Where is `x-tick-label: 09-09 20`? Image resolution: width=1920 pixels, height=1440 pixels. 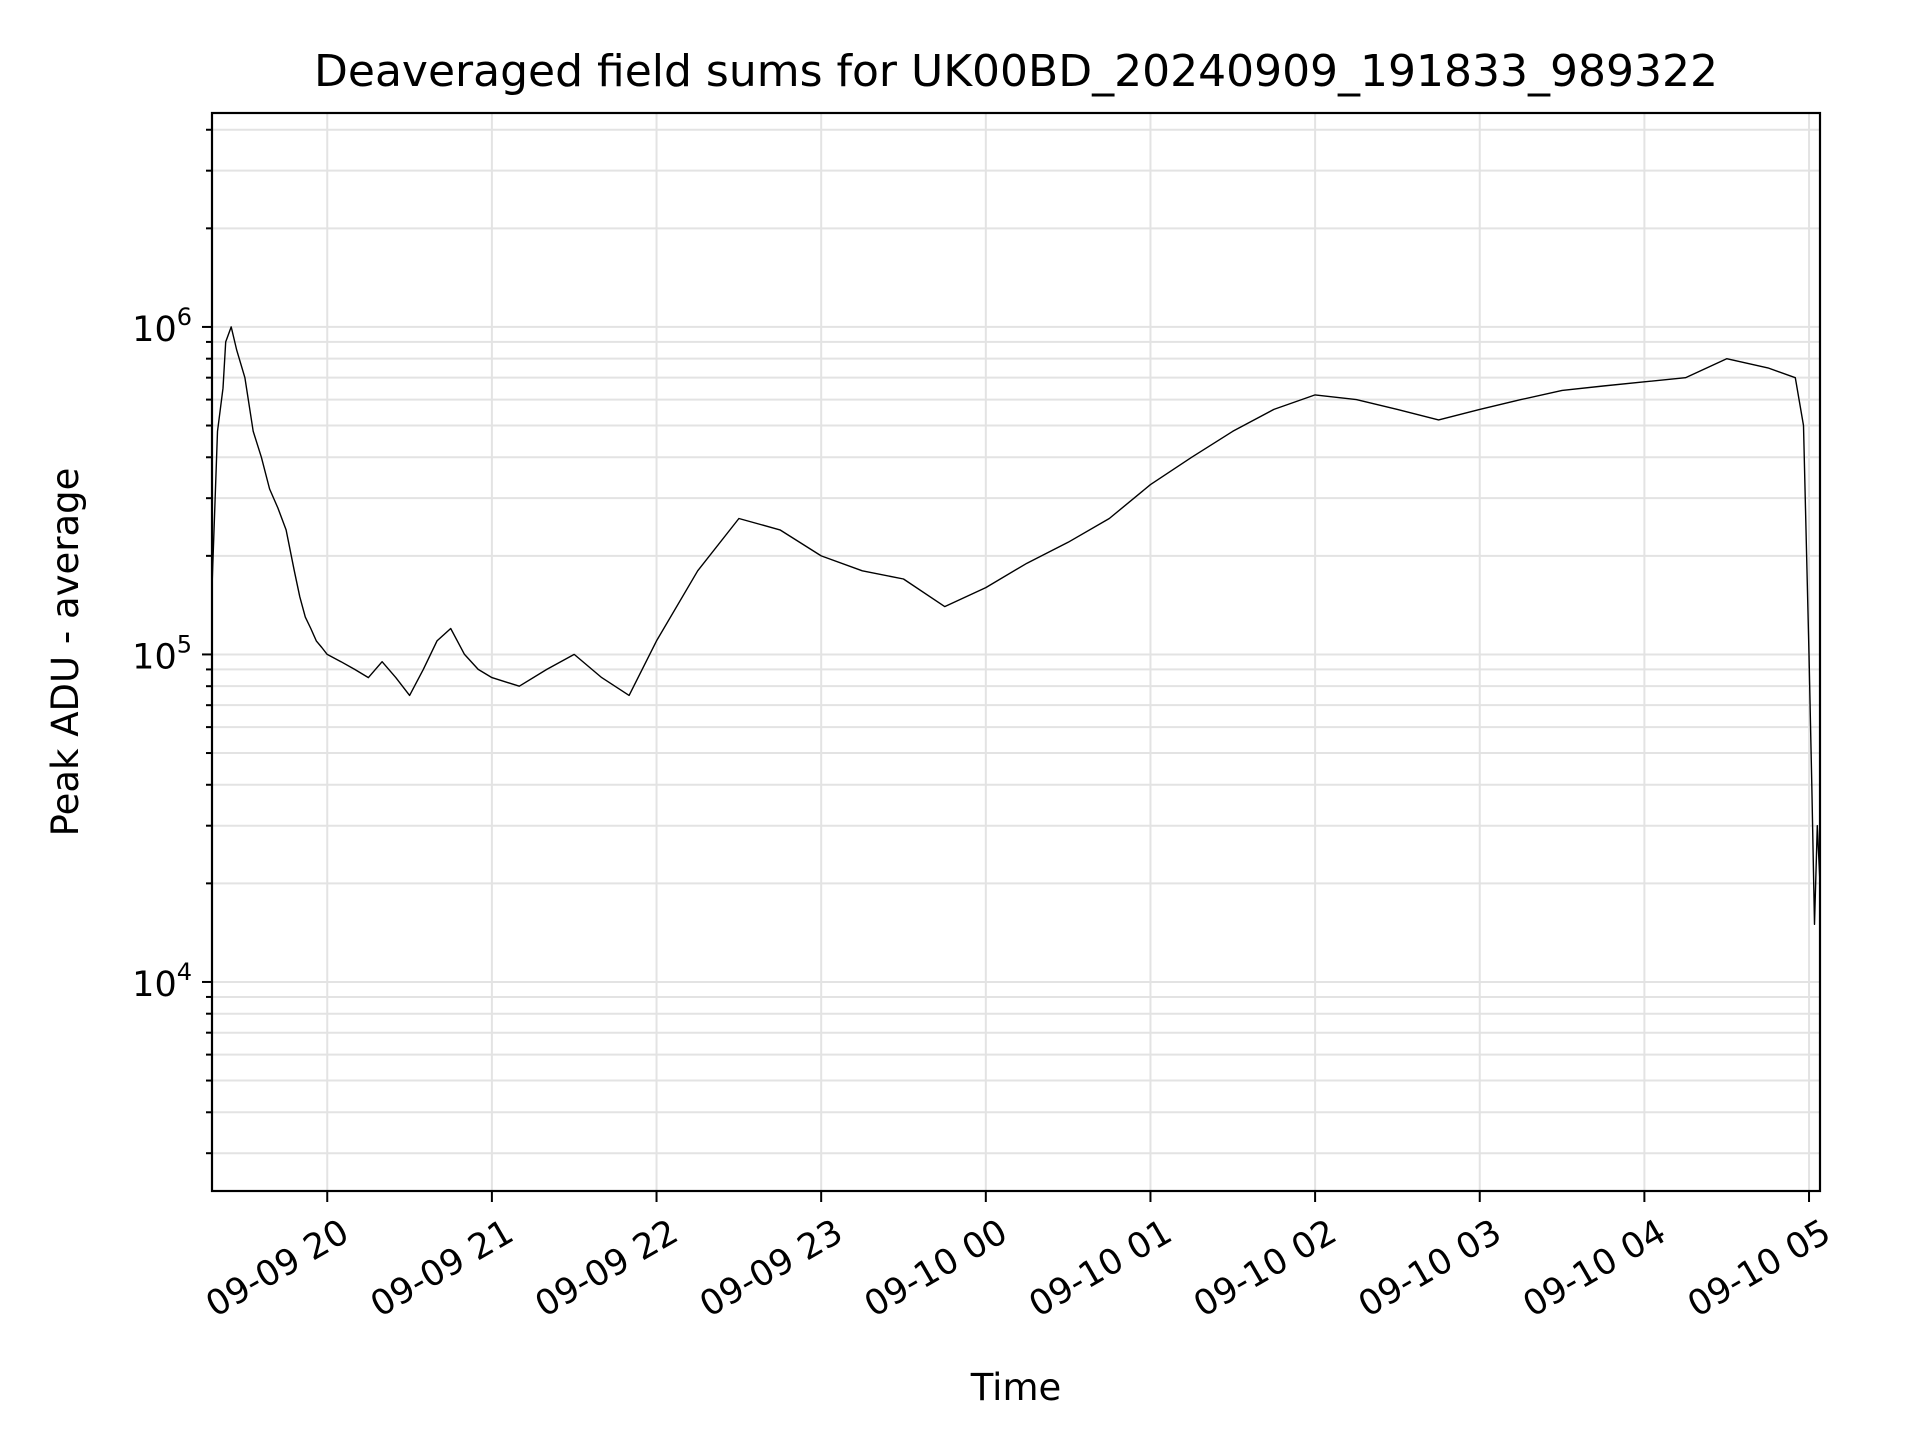 x-tick-label: 09-09 20 is located at coordinates (277, 1268).